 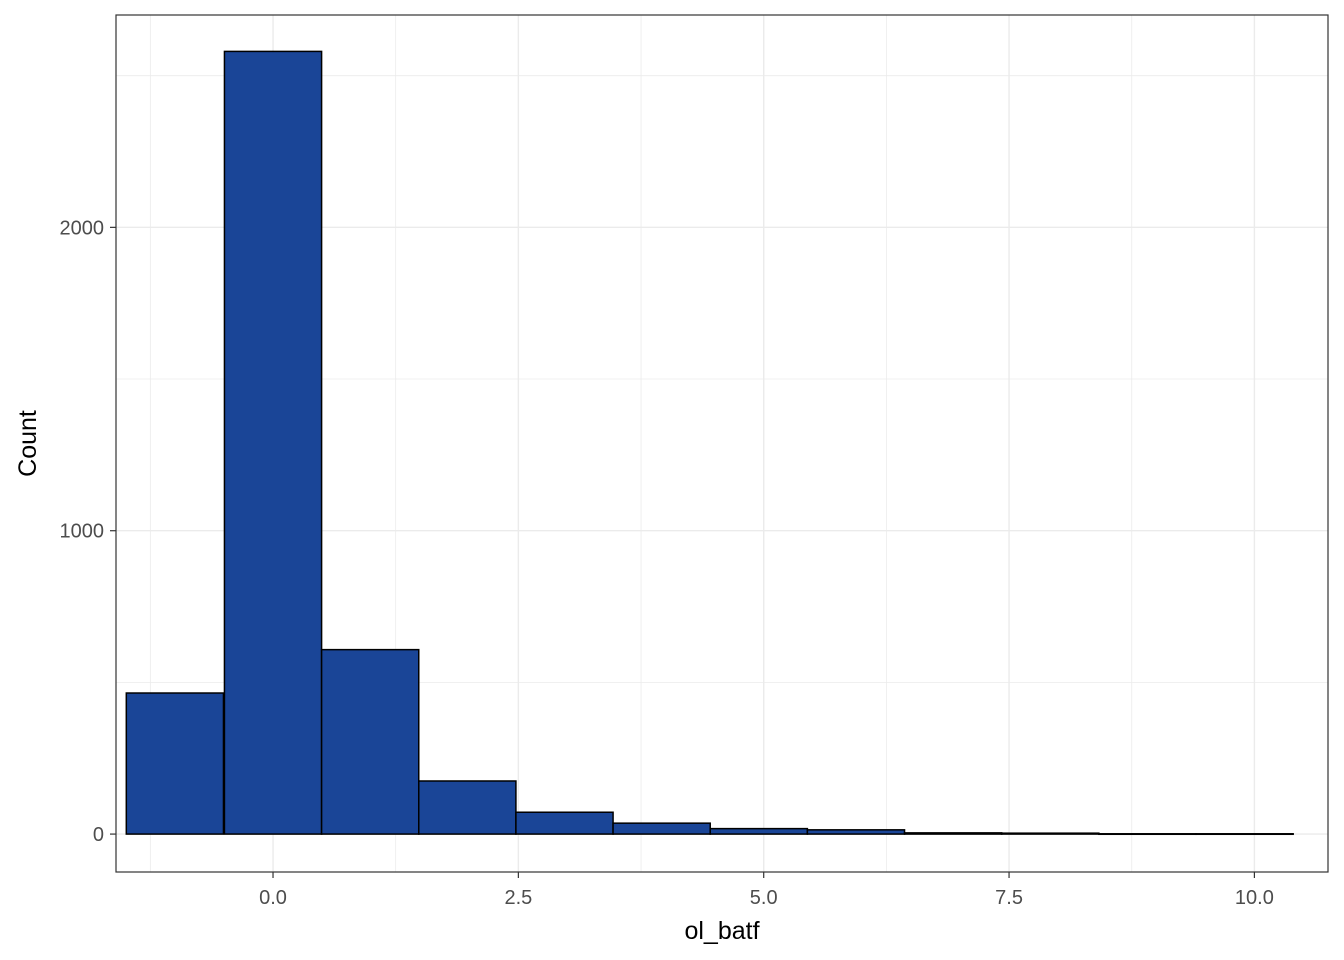 I want to click on x-tick-label: 7.5, so click(x=1009, y=898).